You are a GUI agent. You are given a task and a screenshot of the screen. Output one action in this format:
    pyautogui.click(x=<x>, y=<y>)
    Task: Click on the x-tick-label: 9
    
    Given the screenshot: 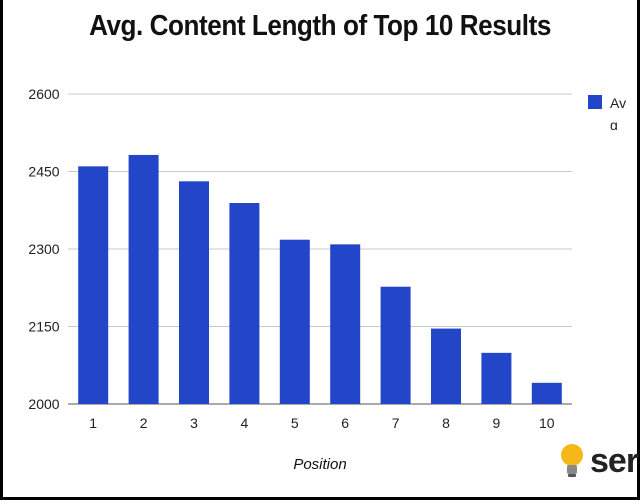 What is the action you would take?
    pyautogui.click(x=497, y=423)
    